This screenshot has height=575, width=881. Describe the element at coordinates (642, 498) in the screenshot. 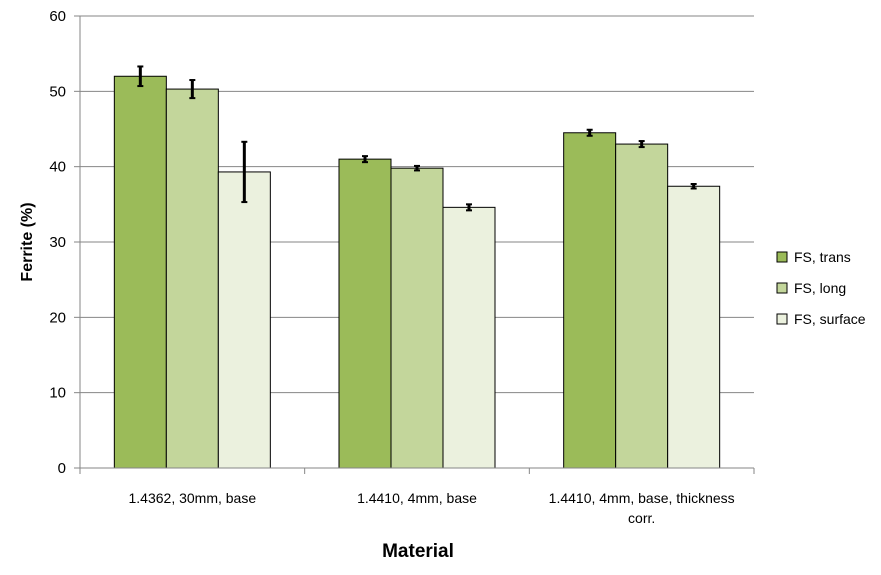

I see `x-category-label: 1.4410, 4mm, base, thickness` at that location.